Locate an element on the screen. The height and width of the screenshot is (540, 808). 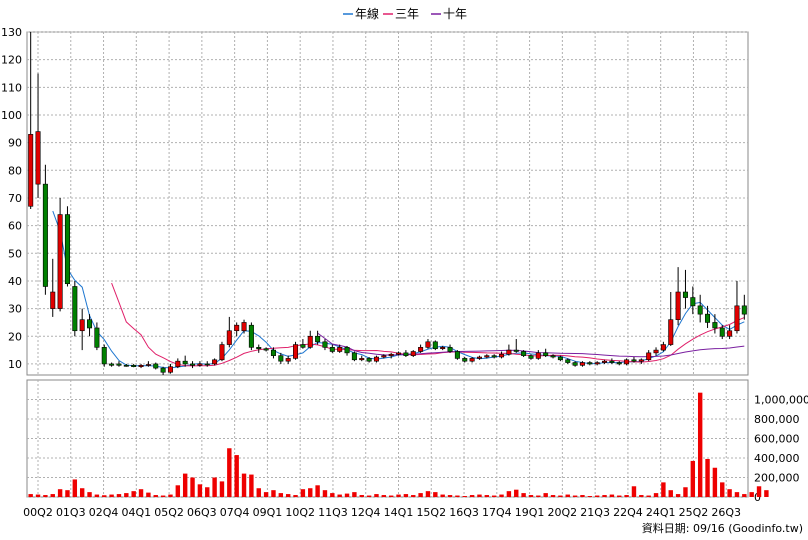
footer-credit: 資料日期: 09/16 (Goodinfo.tw) is located at coordinates (722, 528).